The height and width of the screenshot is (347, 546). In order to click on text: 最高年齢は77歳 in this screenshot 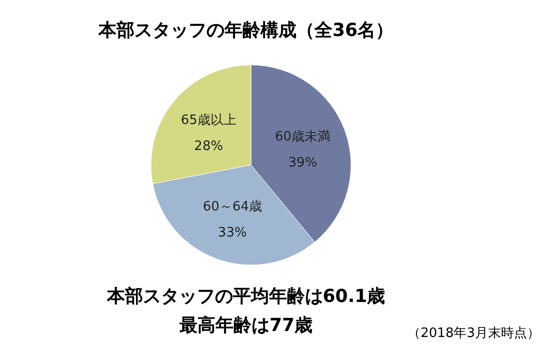, I will do `click(245, 325)`.